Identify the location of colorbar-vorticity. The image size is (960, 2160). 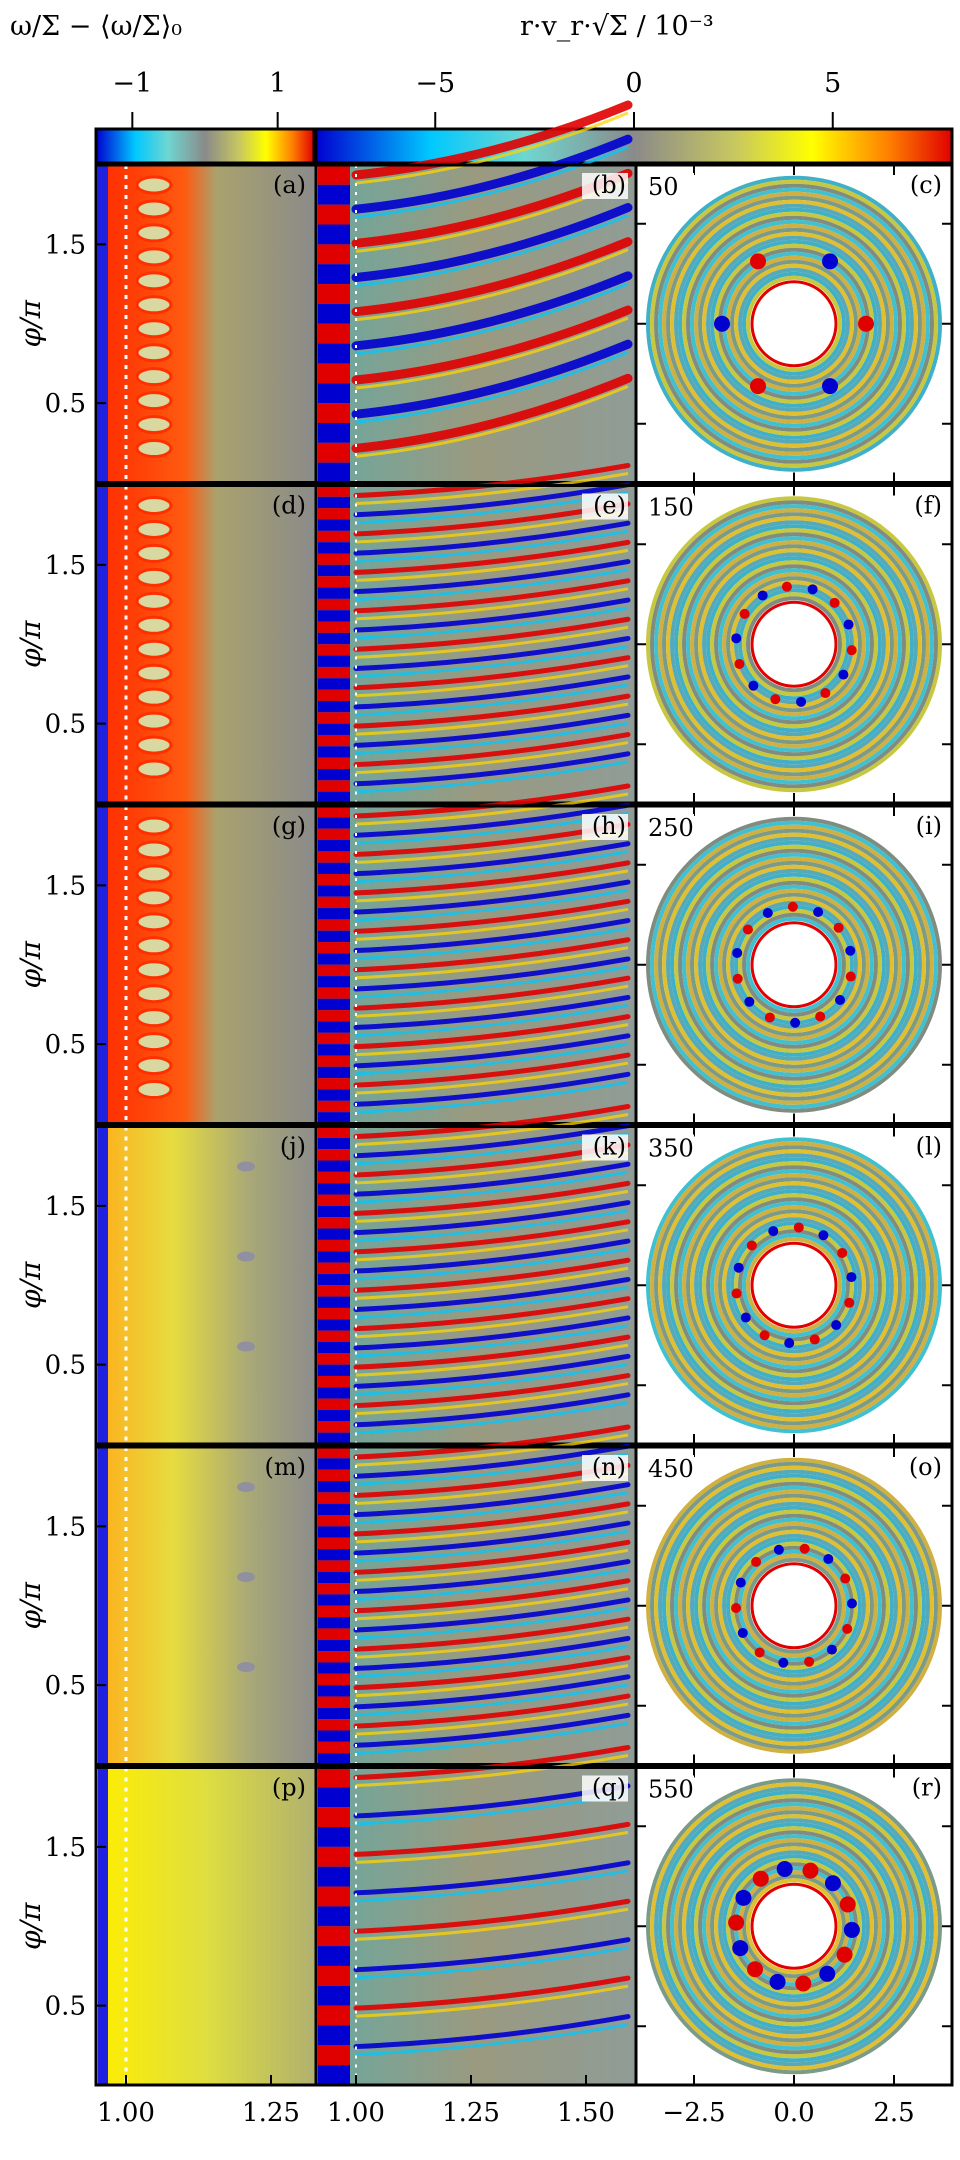
(205, 146).